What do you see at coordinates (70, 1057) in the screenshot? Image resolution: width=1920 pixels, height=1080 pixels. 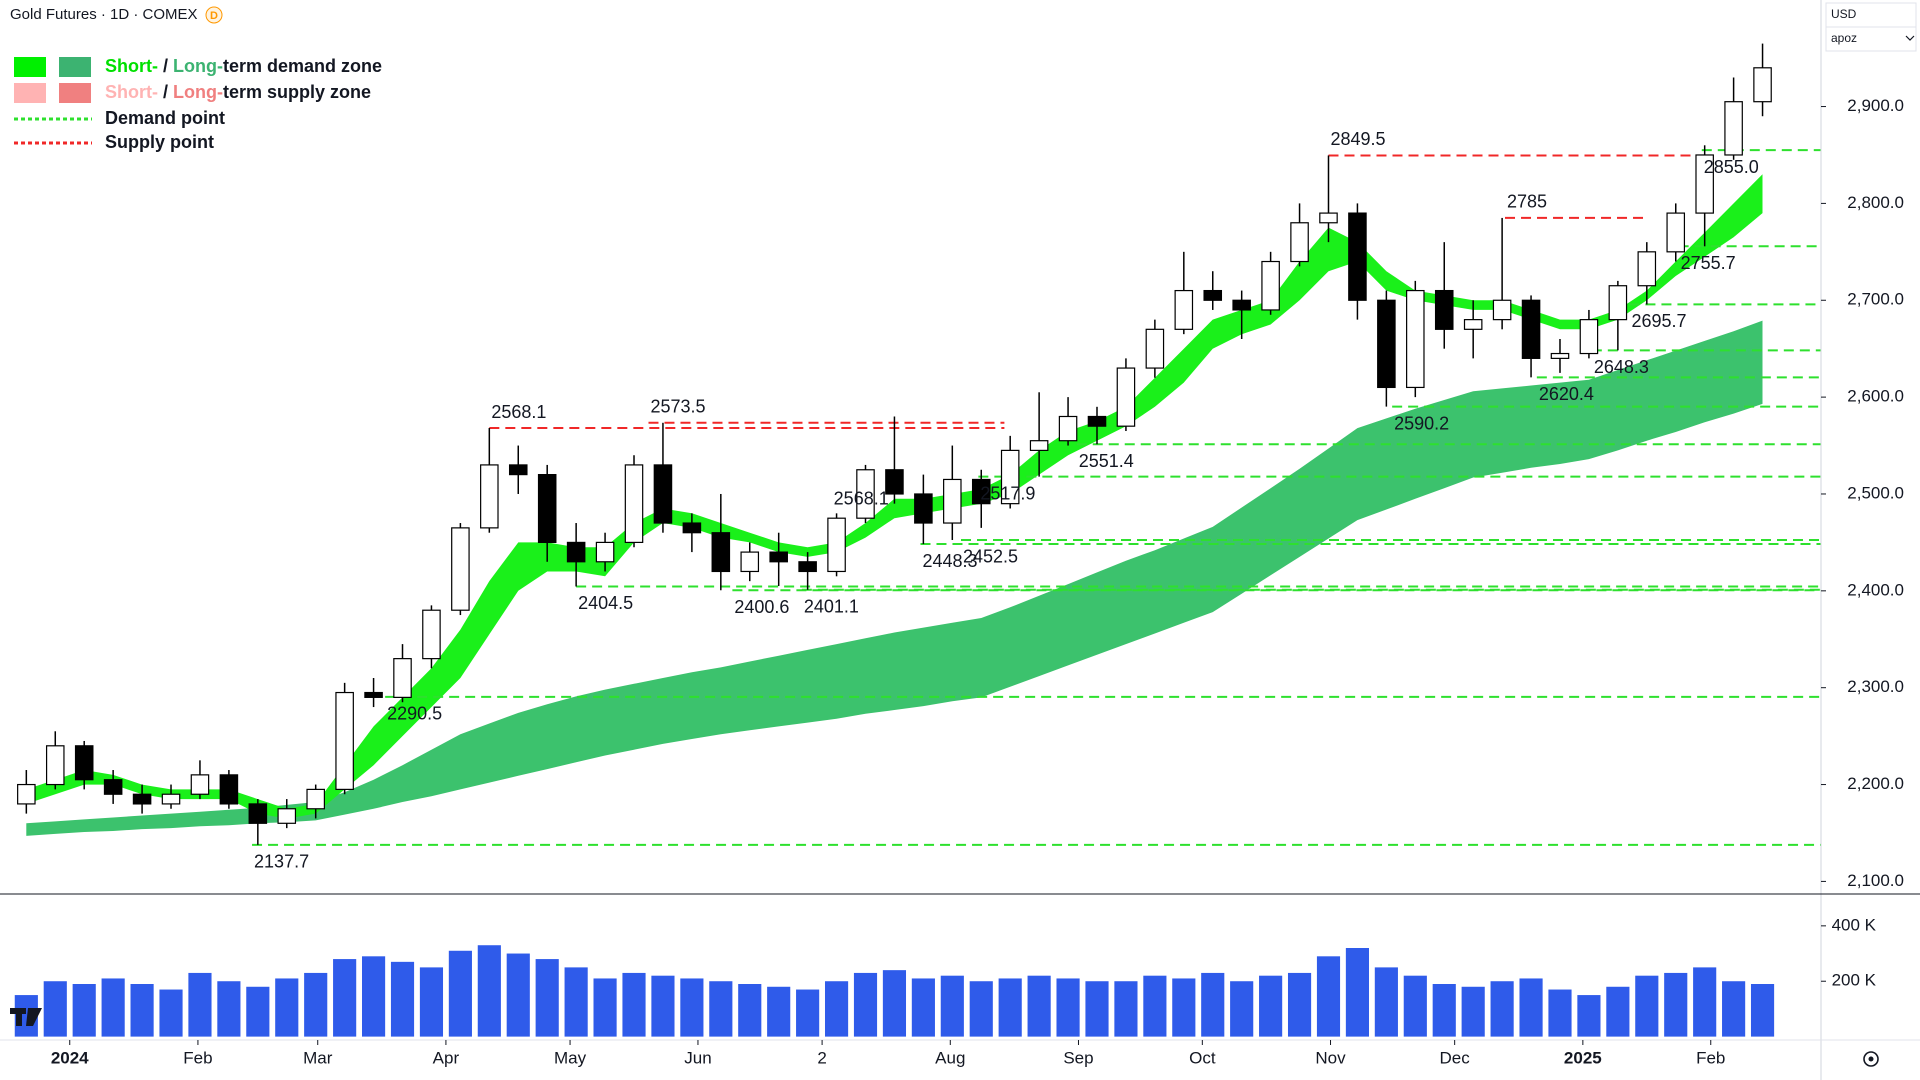 I see `x-tick-label: 2024` at bounding box center [70, 1057].